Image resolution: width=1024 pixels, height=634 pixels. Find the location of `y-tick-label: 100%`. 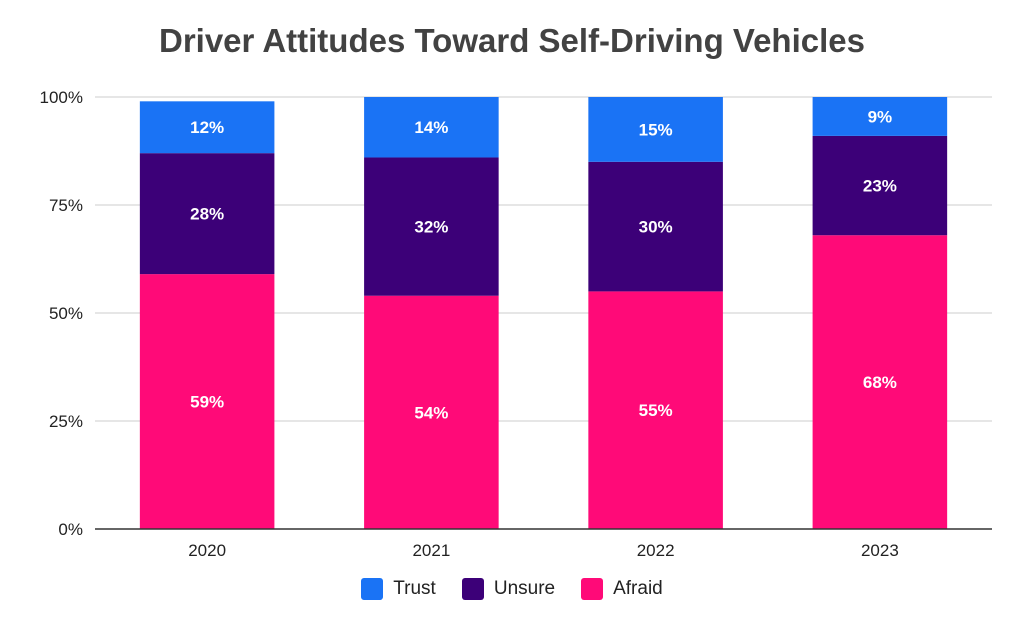

y-tick-label: 100% is located at coordinates (61, 97).